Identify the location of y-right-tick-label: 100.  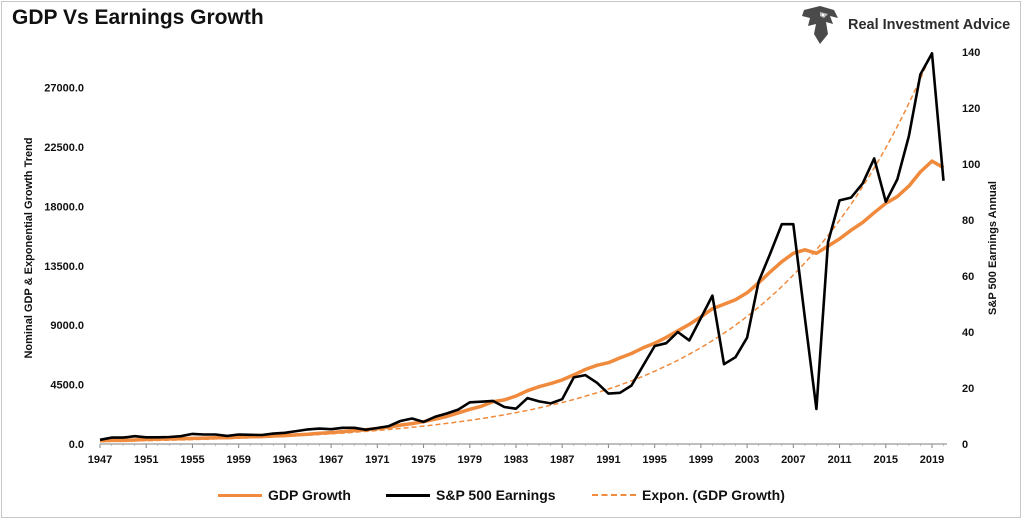
(971, 165).